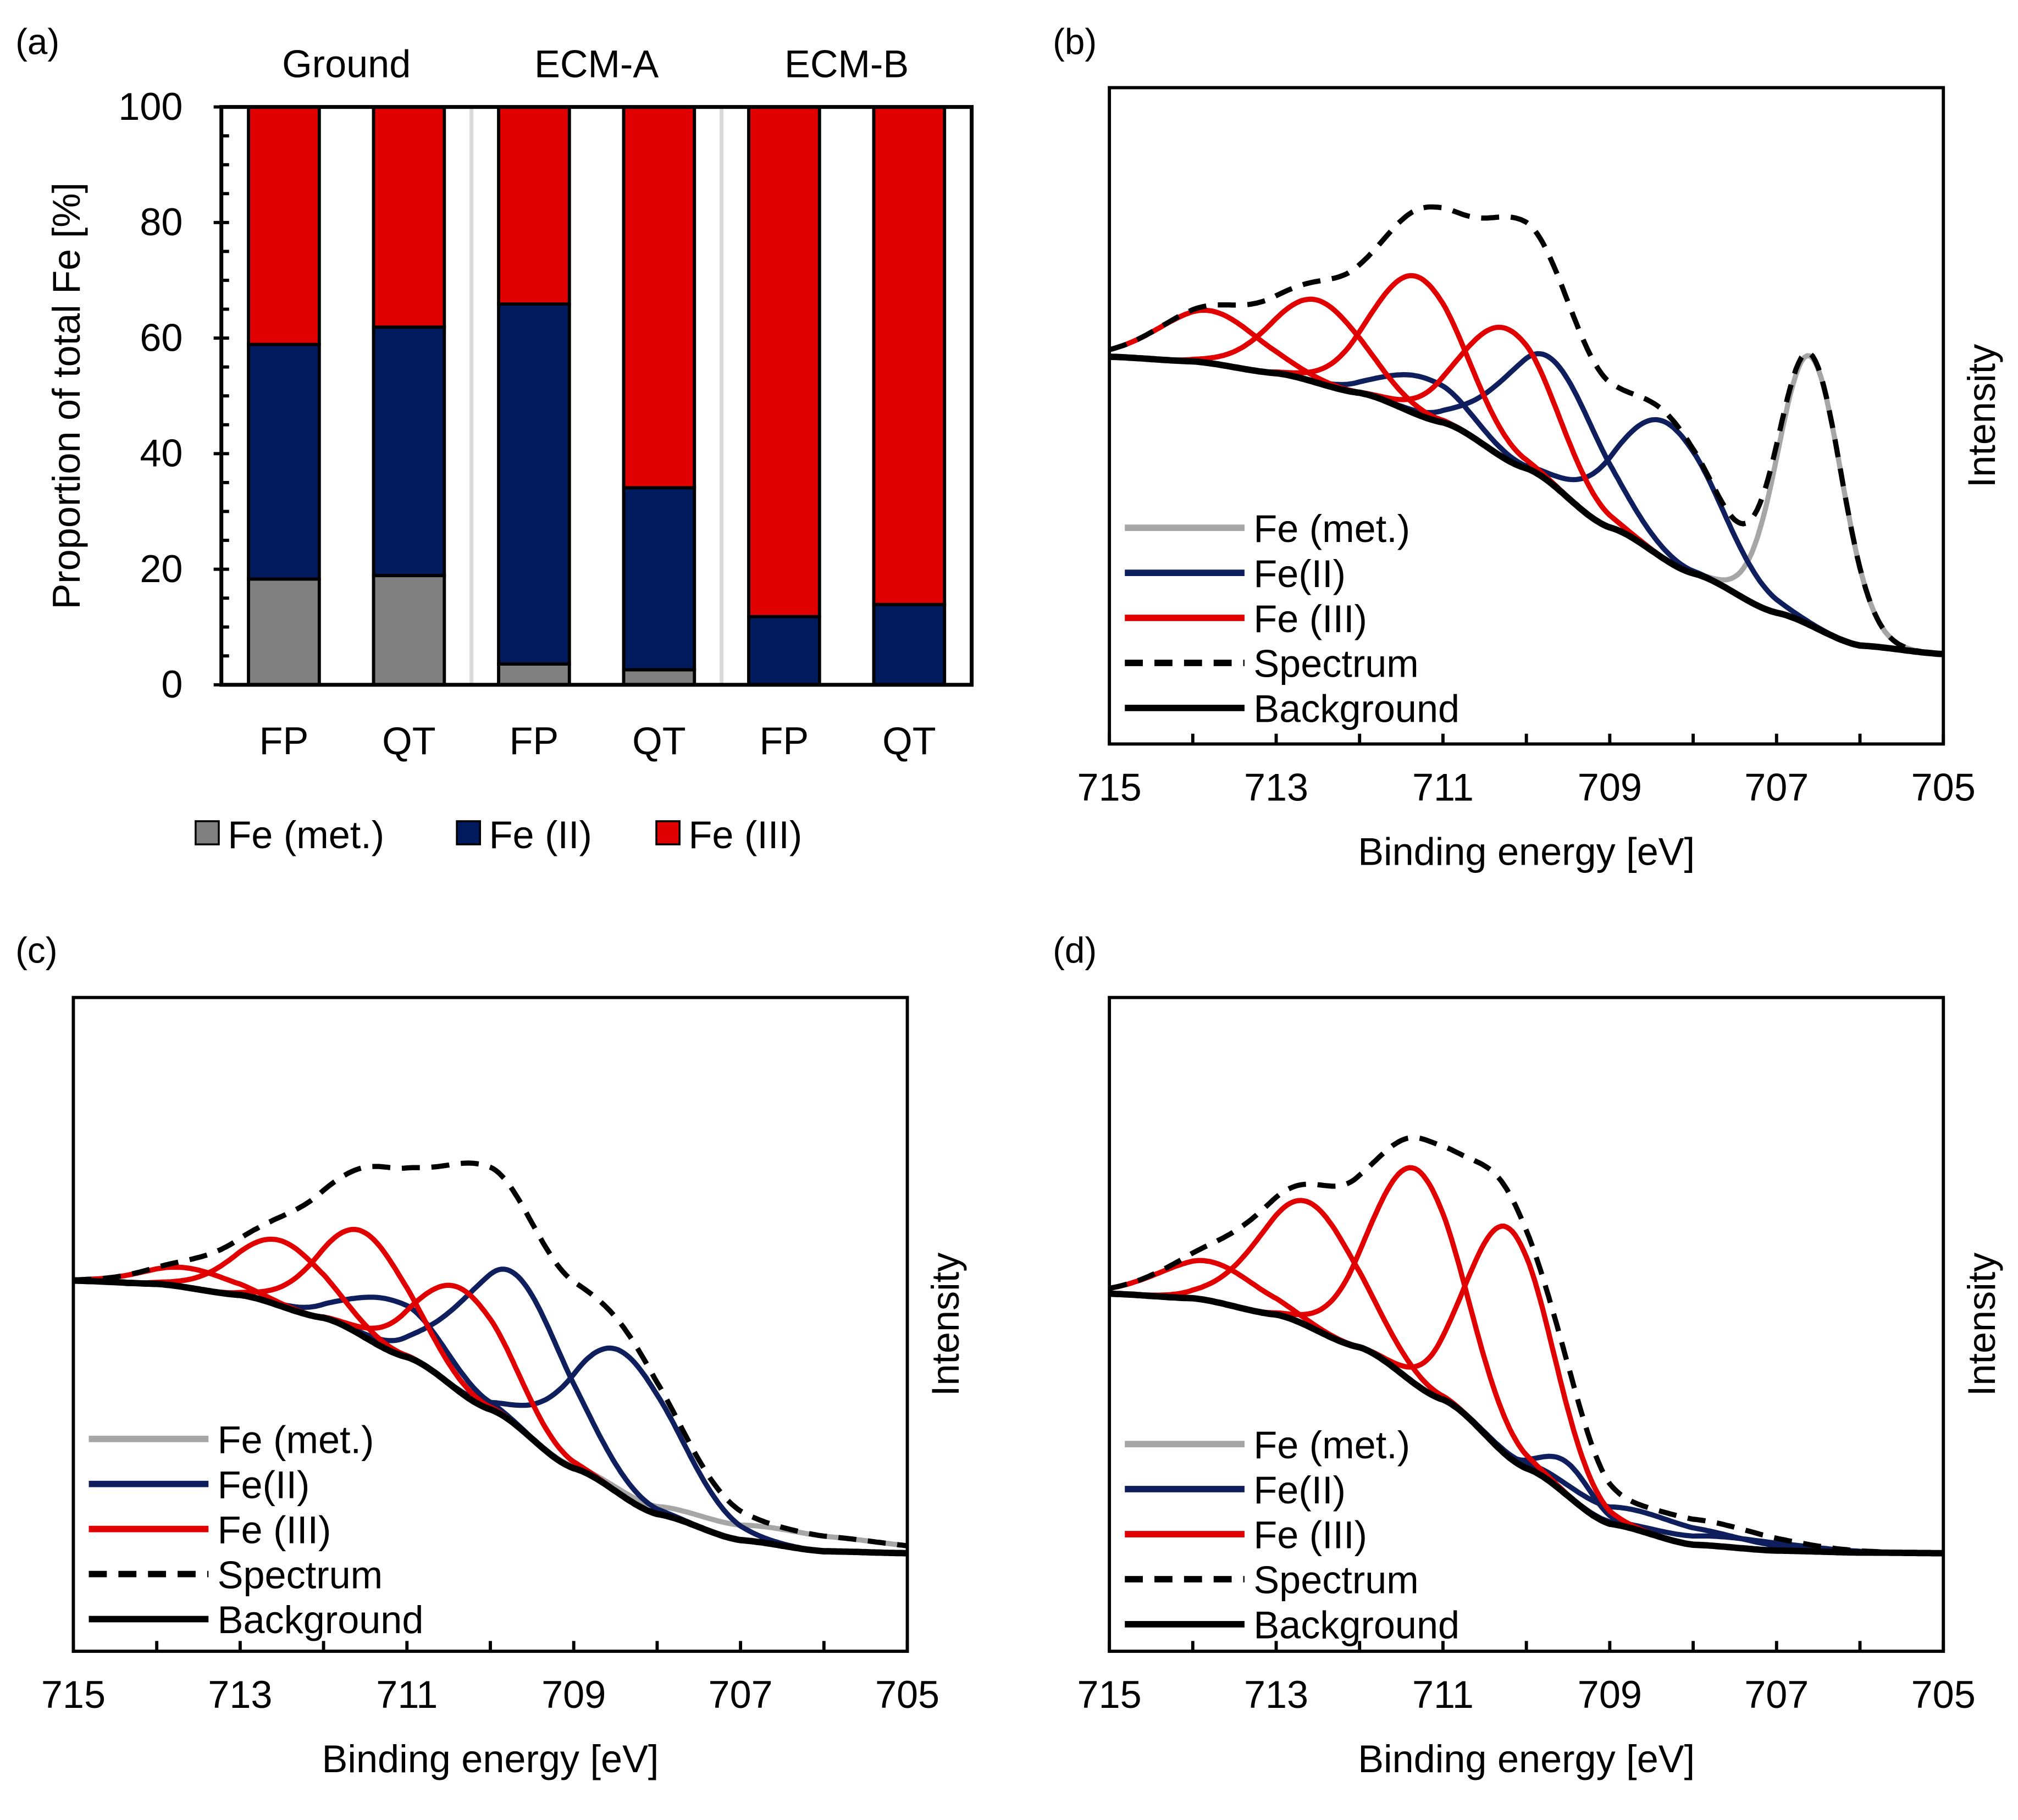  What do you see at coordinates (172, 684) in the screenshot?
I see `y-tick-label: 0` at bounding box center [172, 684].